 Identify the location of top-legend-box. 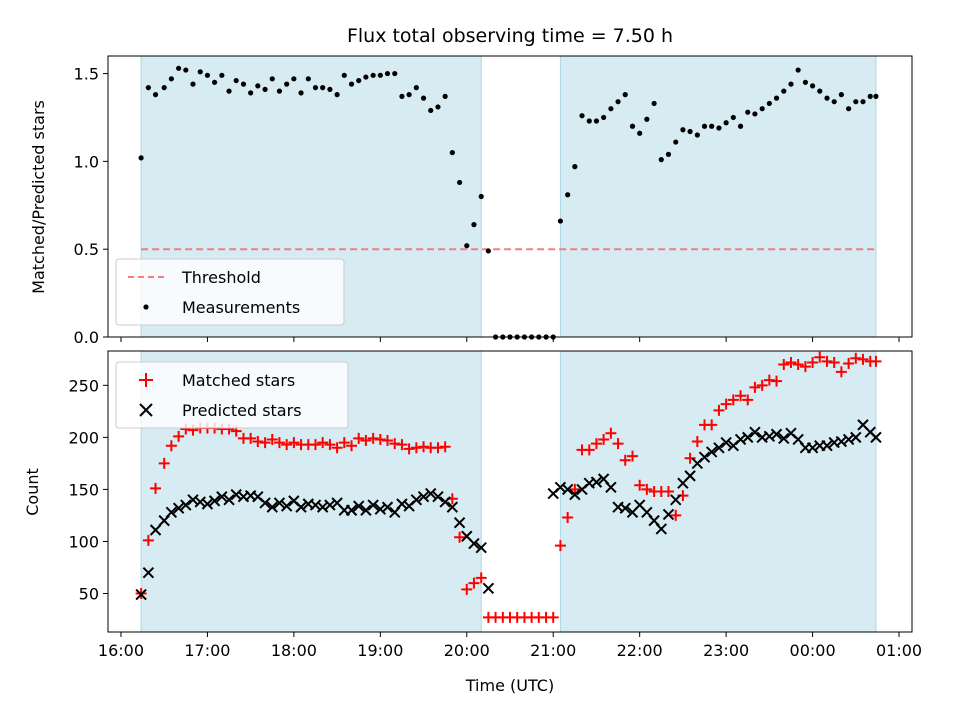
(230, 292).